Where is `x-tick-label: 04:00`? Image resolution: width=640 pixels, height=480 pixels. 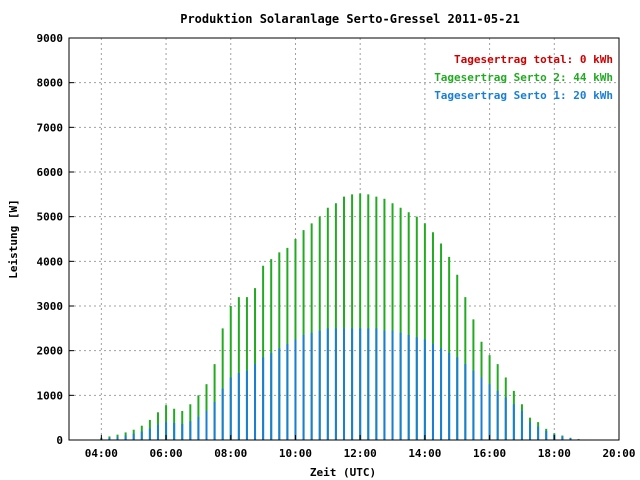 x-tick-label: 04:00 is located at coordinates (101, 453).